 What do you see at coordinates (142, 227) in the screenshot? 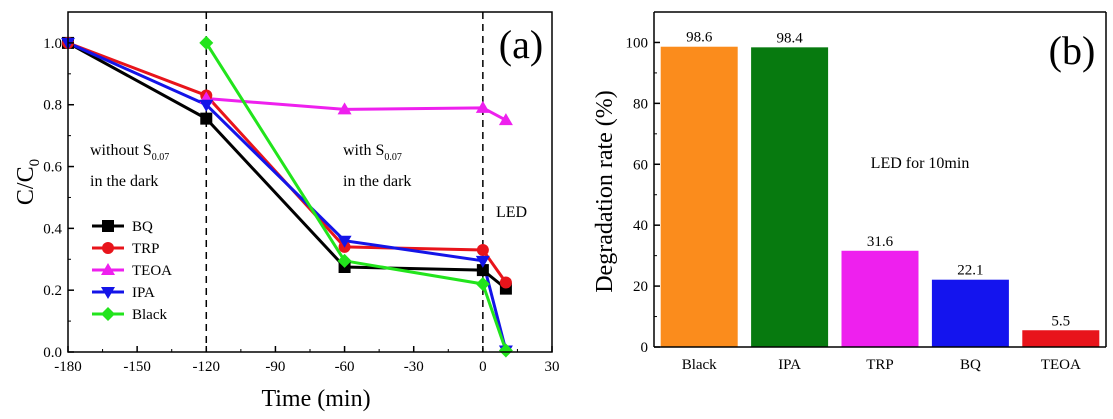
I see `legend-label-bq: BQ` at bounding box center [142, 227].